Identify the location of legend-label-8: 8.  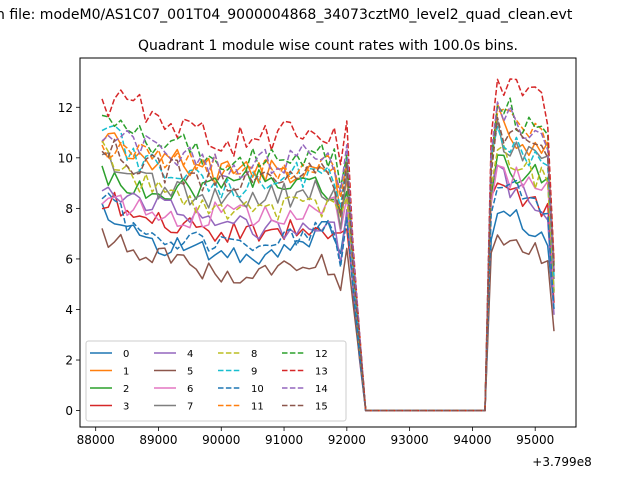
(254, 354).